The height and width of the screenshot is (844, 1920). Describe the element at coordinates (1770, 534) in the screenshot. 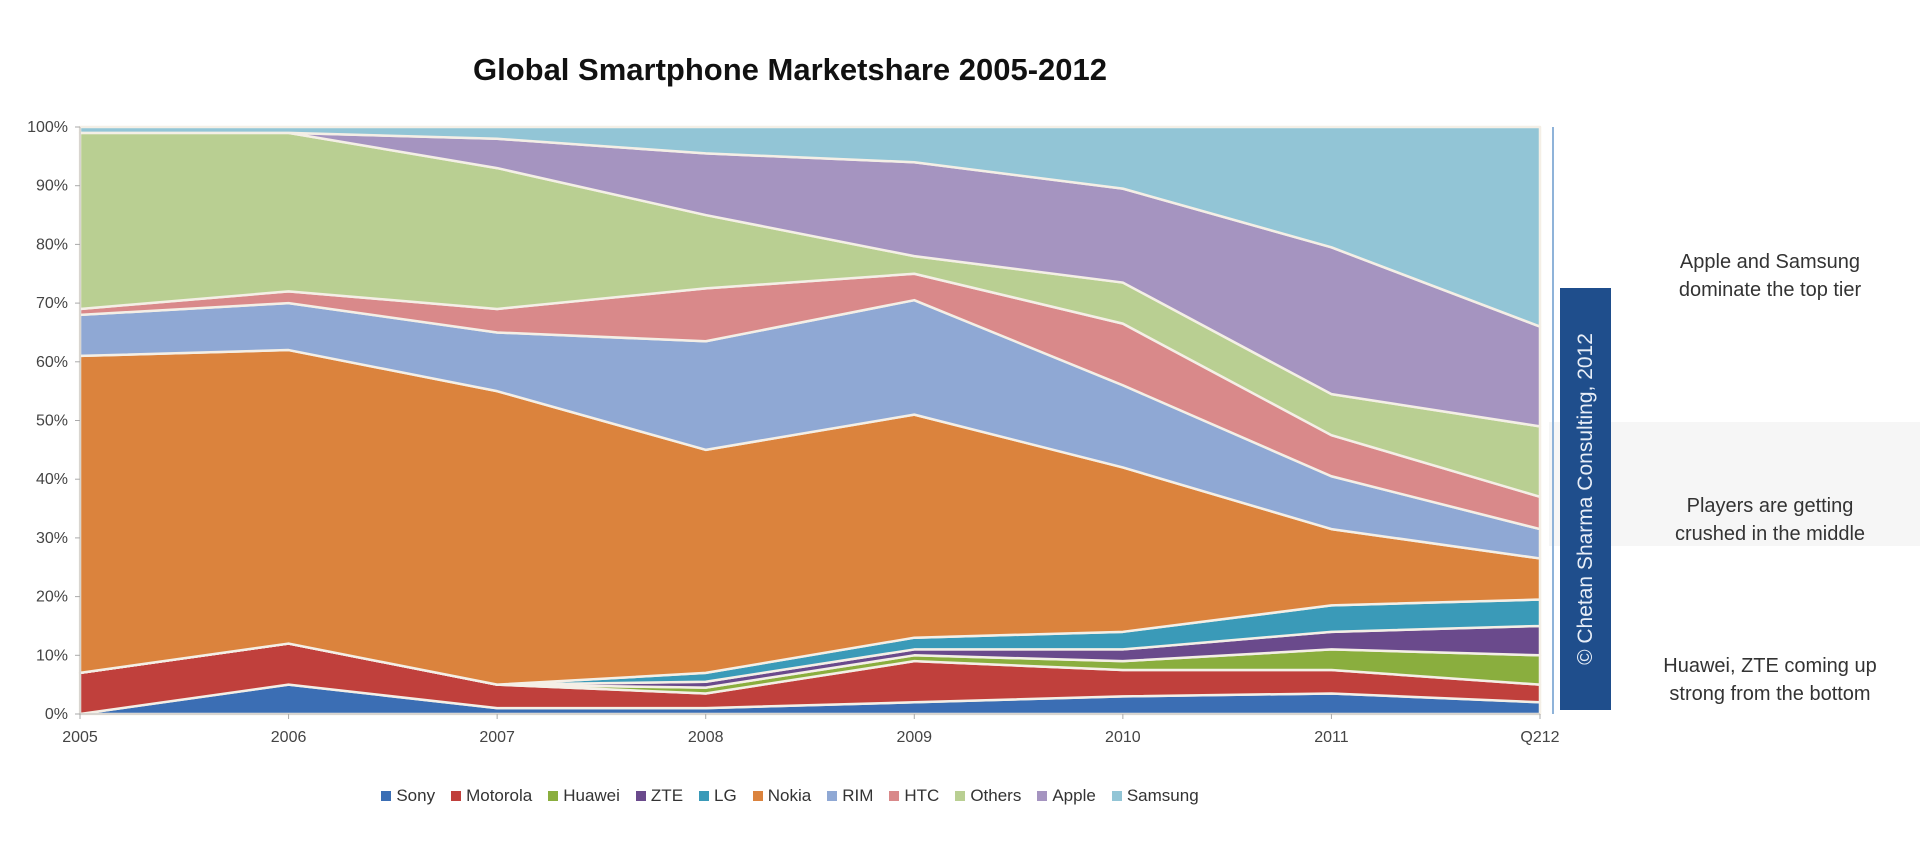

I see `annotation-middle-line2: crushed in the middle` at that location.